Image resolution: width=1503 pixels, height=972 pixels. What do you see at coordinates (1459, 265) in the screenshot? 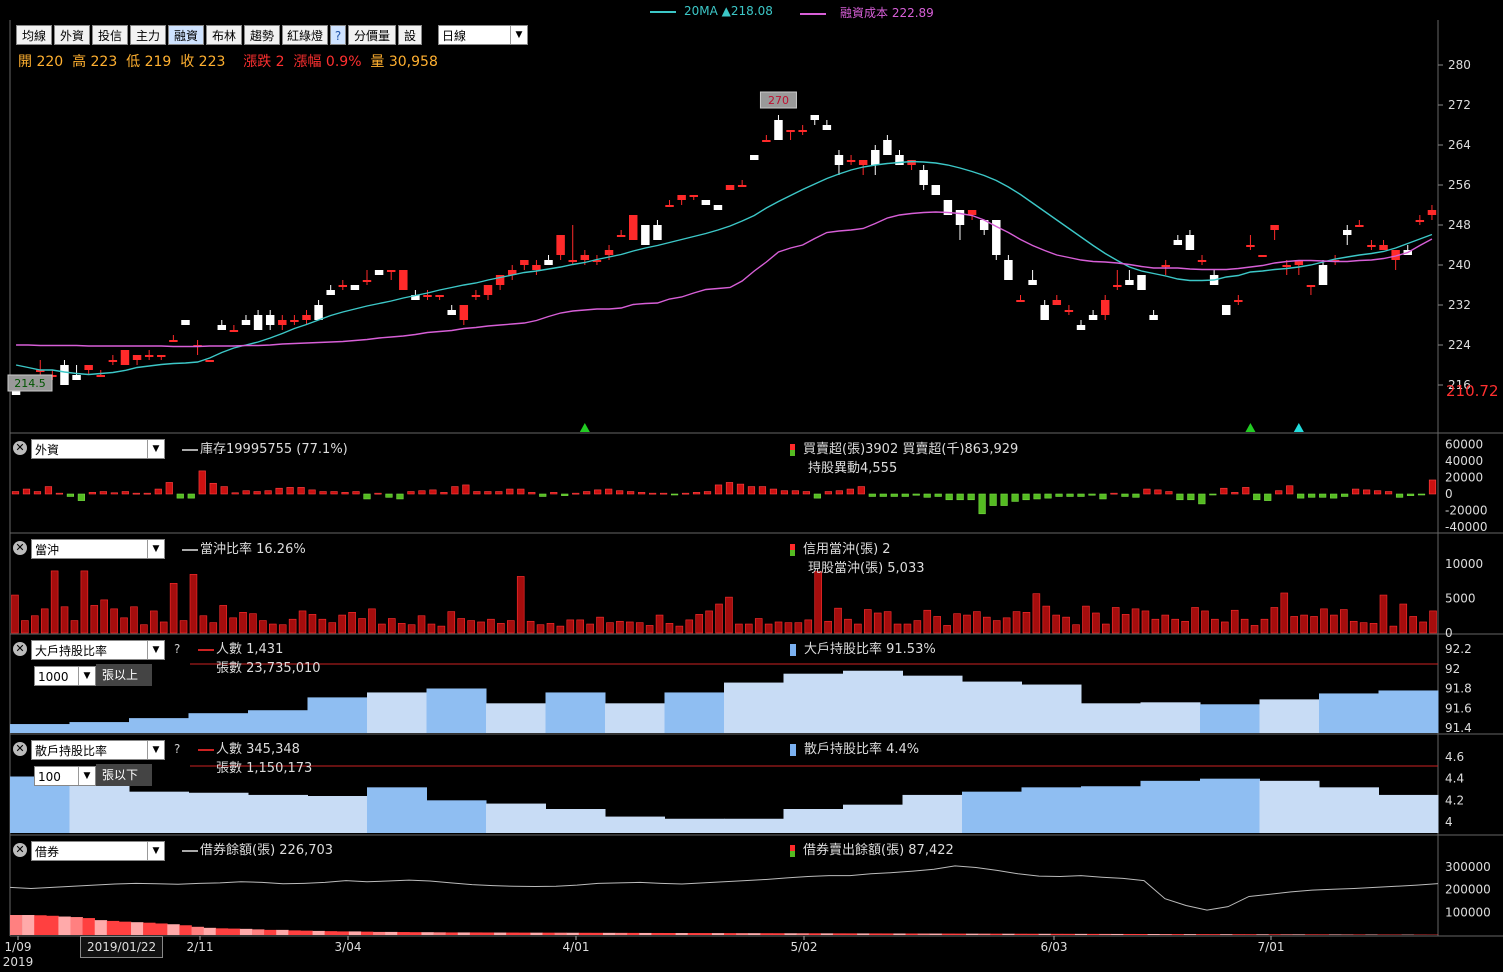
I see `price-tick-label: 240` at bounding box center [1459, 265].